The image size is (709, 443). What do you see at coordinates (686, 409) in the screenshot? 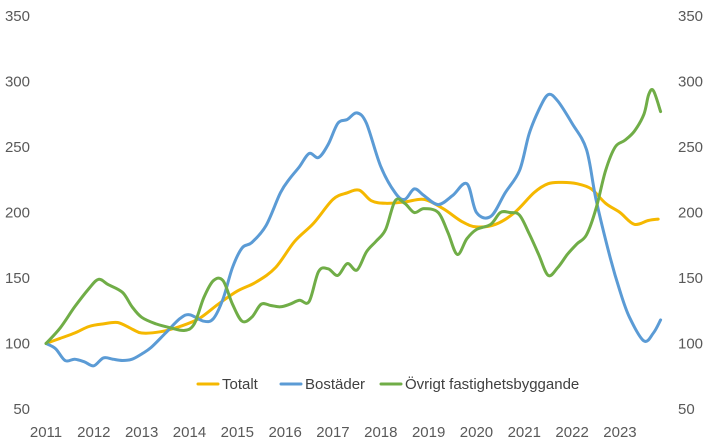
I see `y-tick-right: 50` at bounding box center [686, 409].